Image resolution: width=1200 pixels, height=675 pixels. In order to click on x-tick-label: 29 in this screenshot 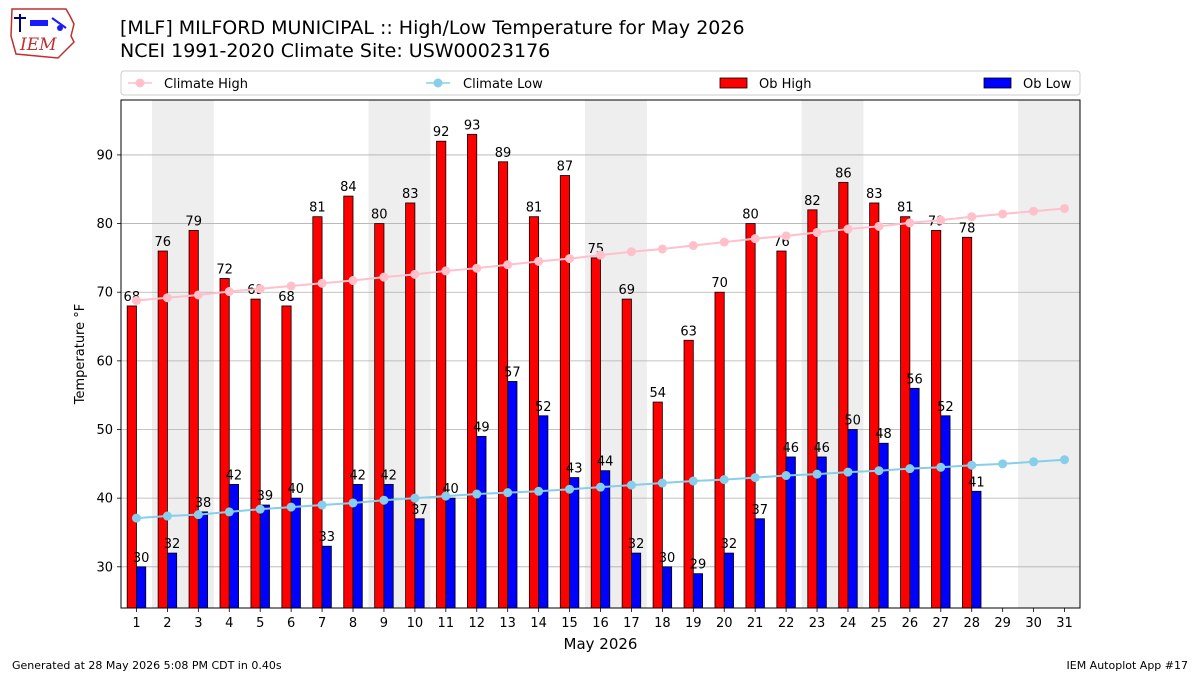, I will do `click(1002, 623)`.